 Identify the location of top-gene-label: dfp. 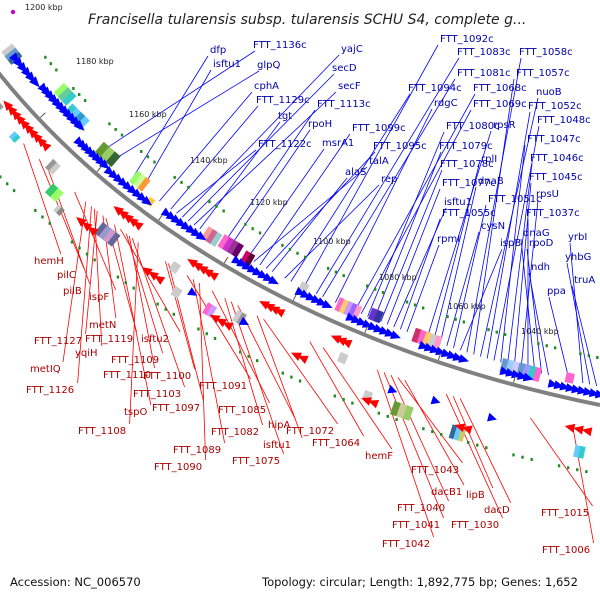
(218, 50).